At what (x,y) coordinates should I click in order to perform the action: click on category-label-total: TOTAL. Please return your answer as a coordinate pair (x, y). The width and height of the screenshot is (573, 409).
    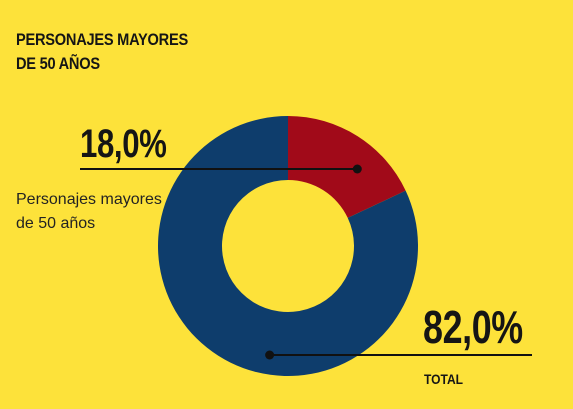
    Looking at the image, I should click on (444, 379).